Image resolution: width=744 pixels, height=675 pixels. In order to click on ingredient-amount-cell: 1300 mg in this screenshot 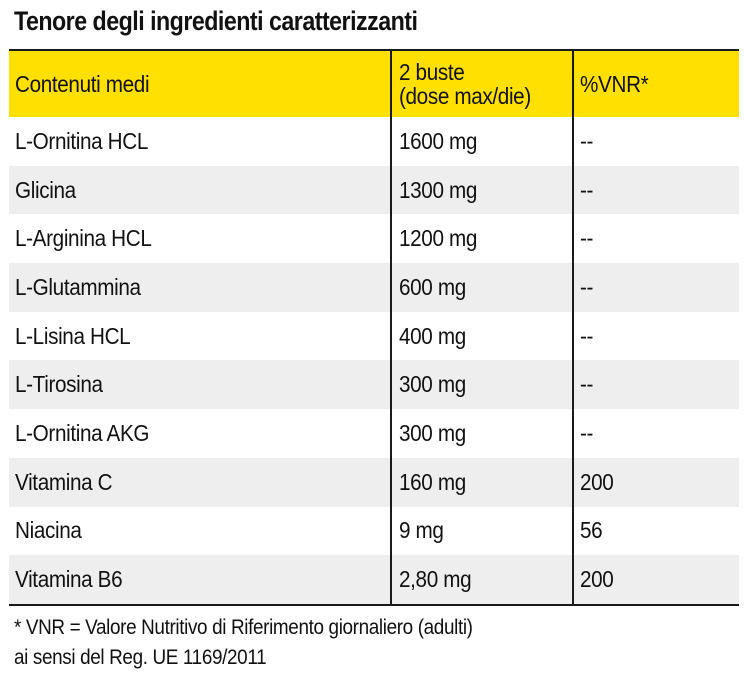, I will do `click(481, 190)`.